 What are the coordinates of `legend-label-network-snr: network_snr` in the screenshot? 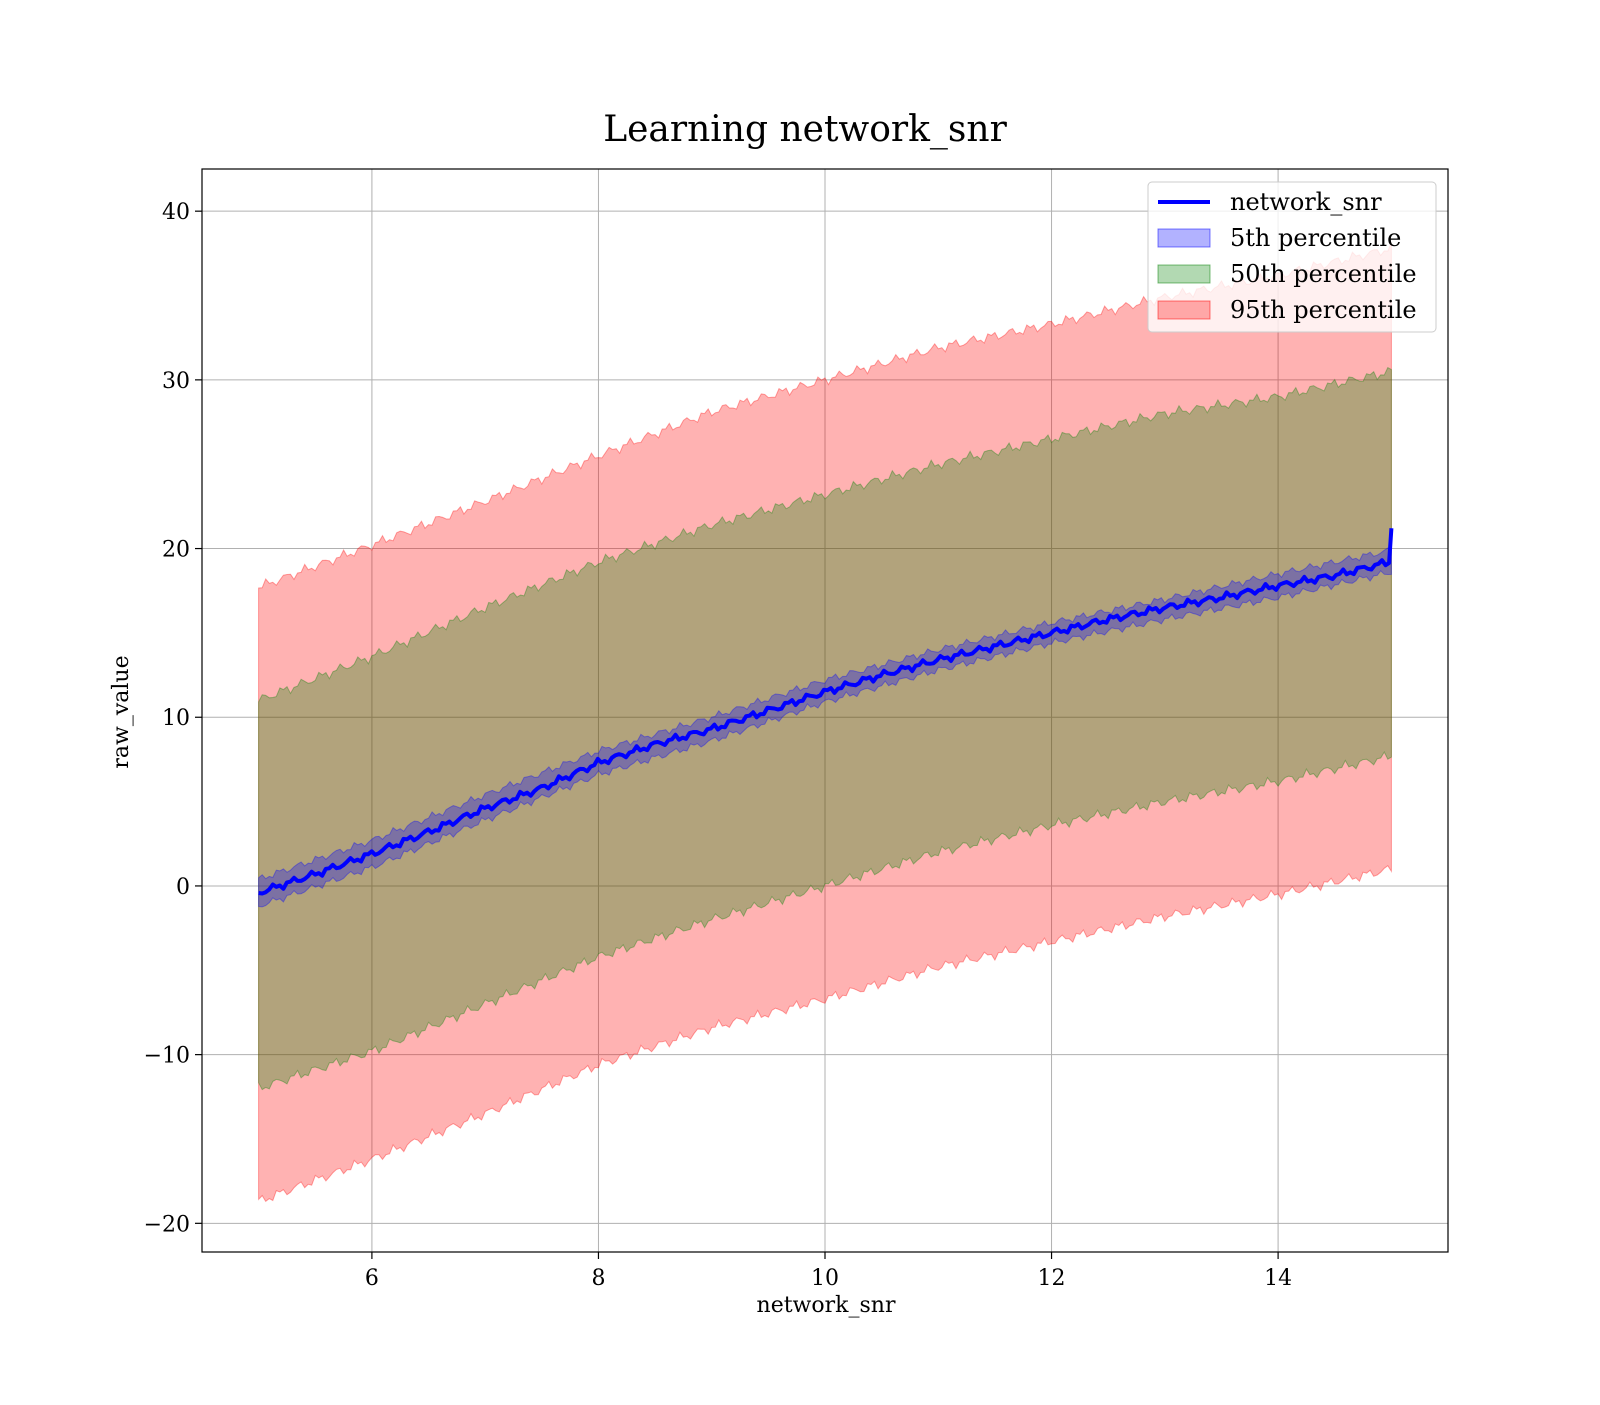 It's located at (1306, 202).